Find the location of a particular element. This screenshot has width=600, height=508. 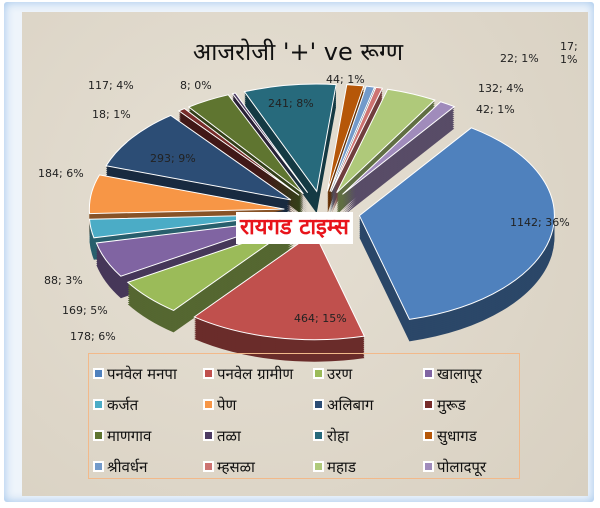

data-label: 44; 1% is located at coordinates (345, 79).